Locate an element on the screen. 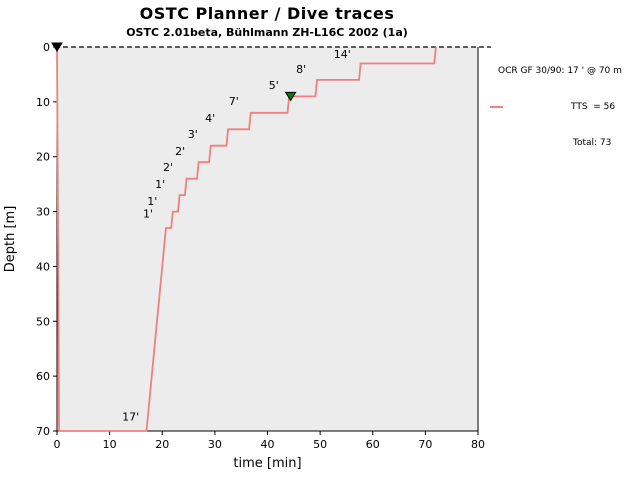 The height and width of the screenshot is (480, 640). y-tick-label: 50 is located at coordinates (43, 321).